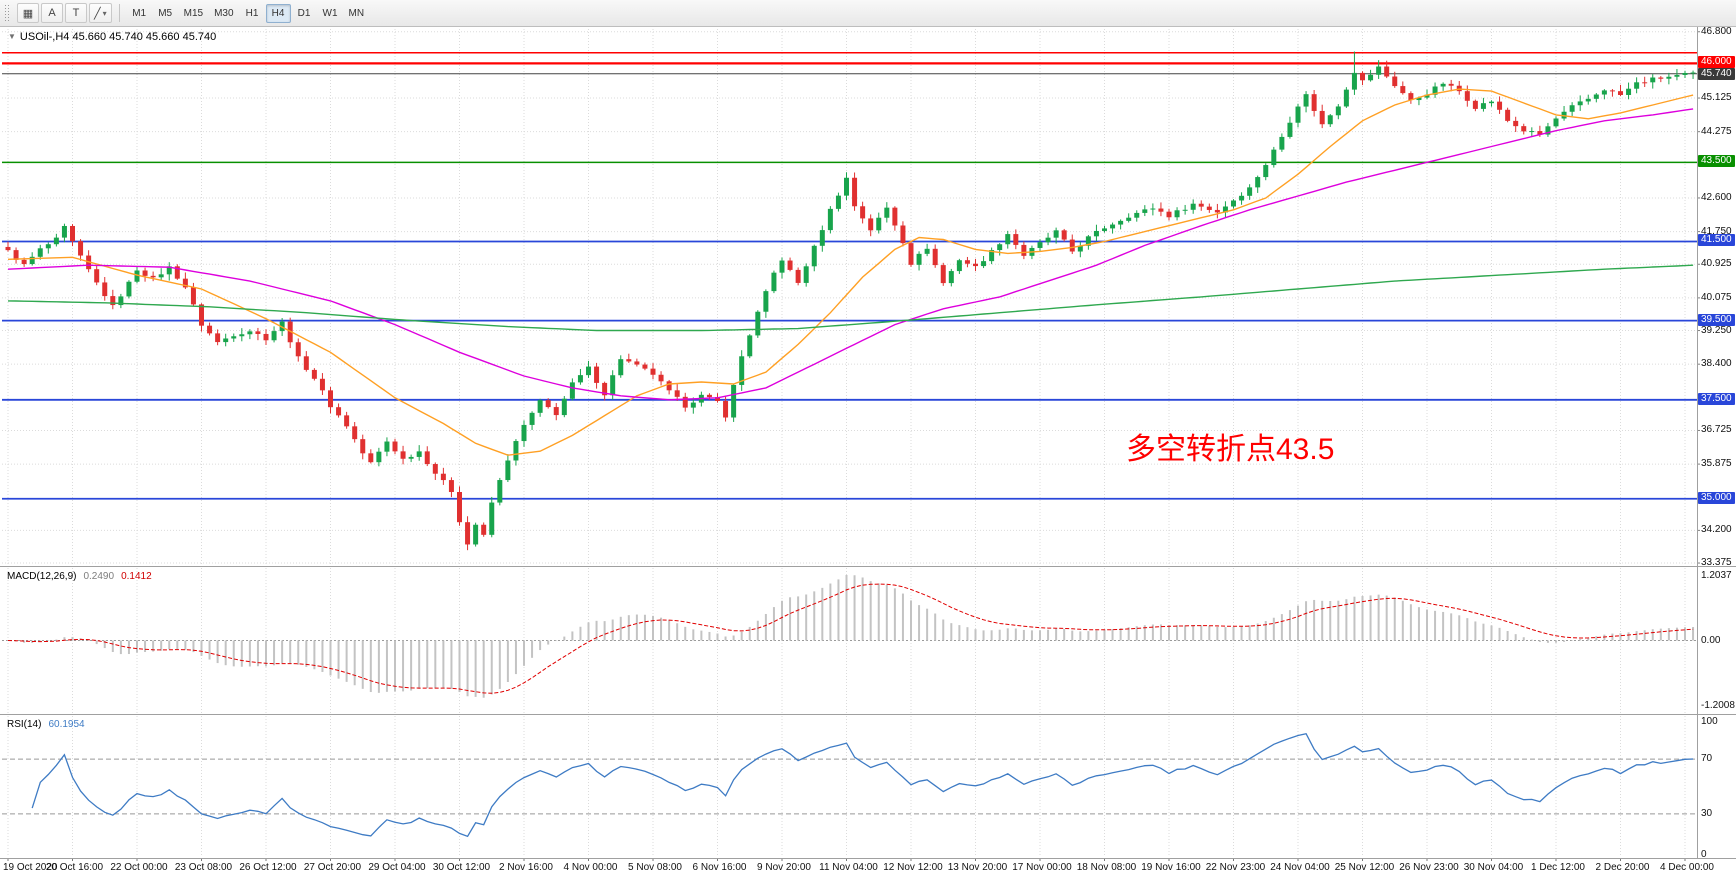 This screenshot has width=1736, height=892. I want to click on timeframe-m1-button: M1, so click(139, 13).